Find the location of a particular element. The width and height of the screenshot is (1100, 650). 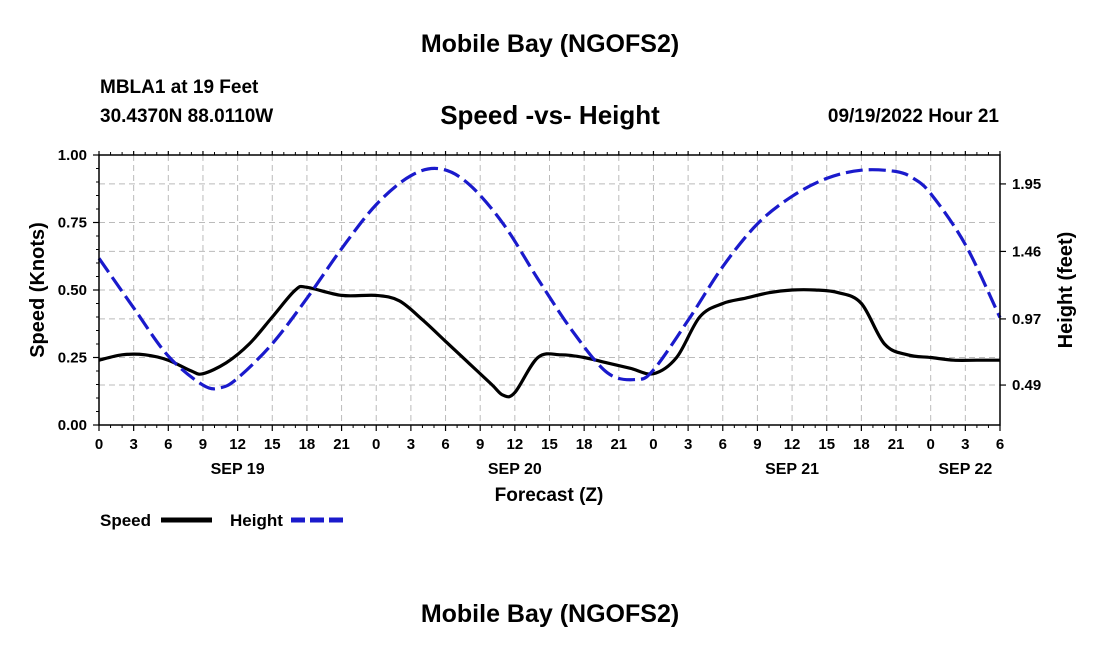

y2-tick-label: 0.97 is located at coordinates (1026, 319).